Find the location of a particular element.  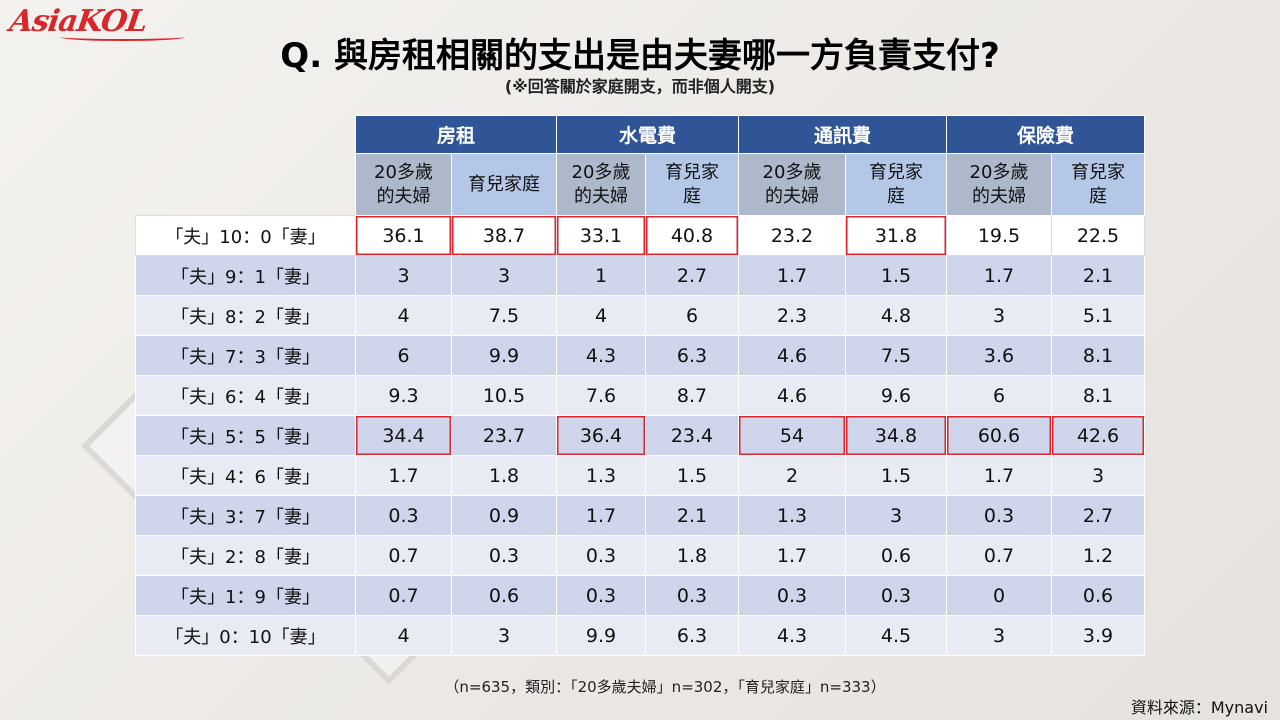

row-label: 「夫」5：5「妻」 is located at coordinates (245, 435).